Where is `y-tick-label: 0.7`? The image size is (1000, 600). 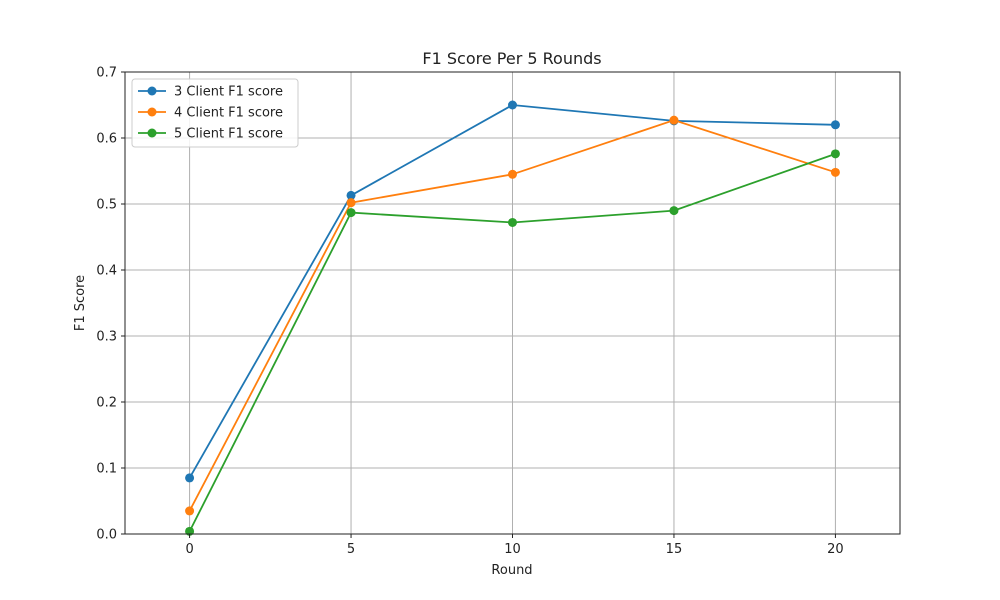
y-tick-label: 0.7 is located at coordinates (106, 73).